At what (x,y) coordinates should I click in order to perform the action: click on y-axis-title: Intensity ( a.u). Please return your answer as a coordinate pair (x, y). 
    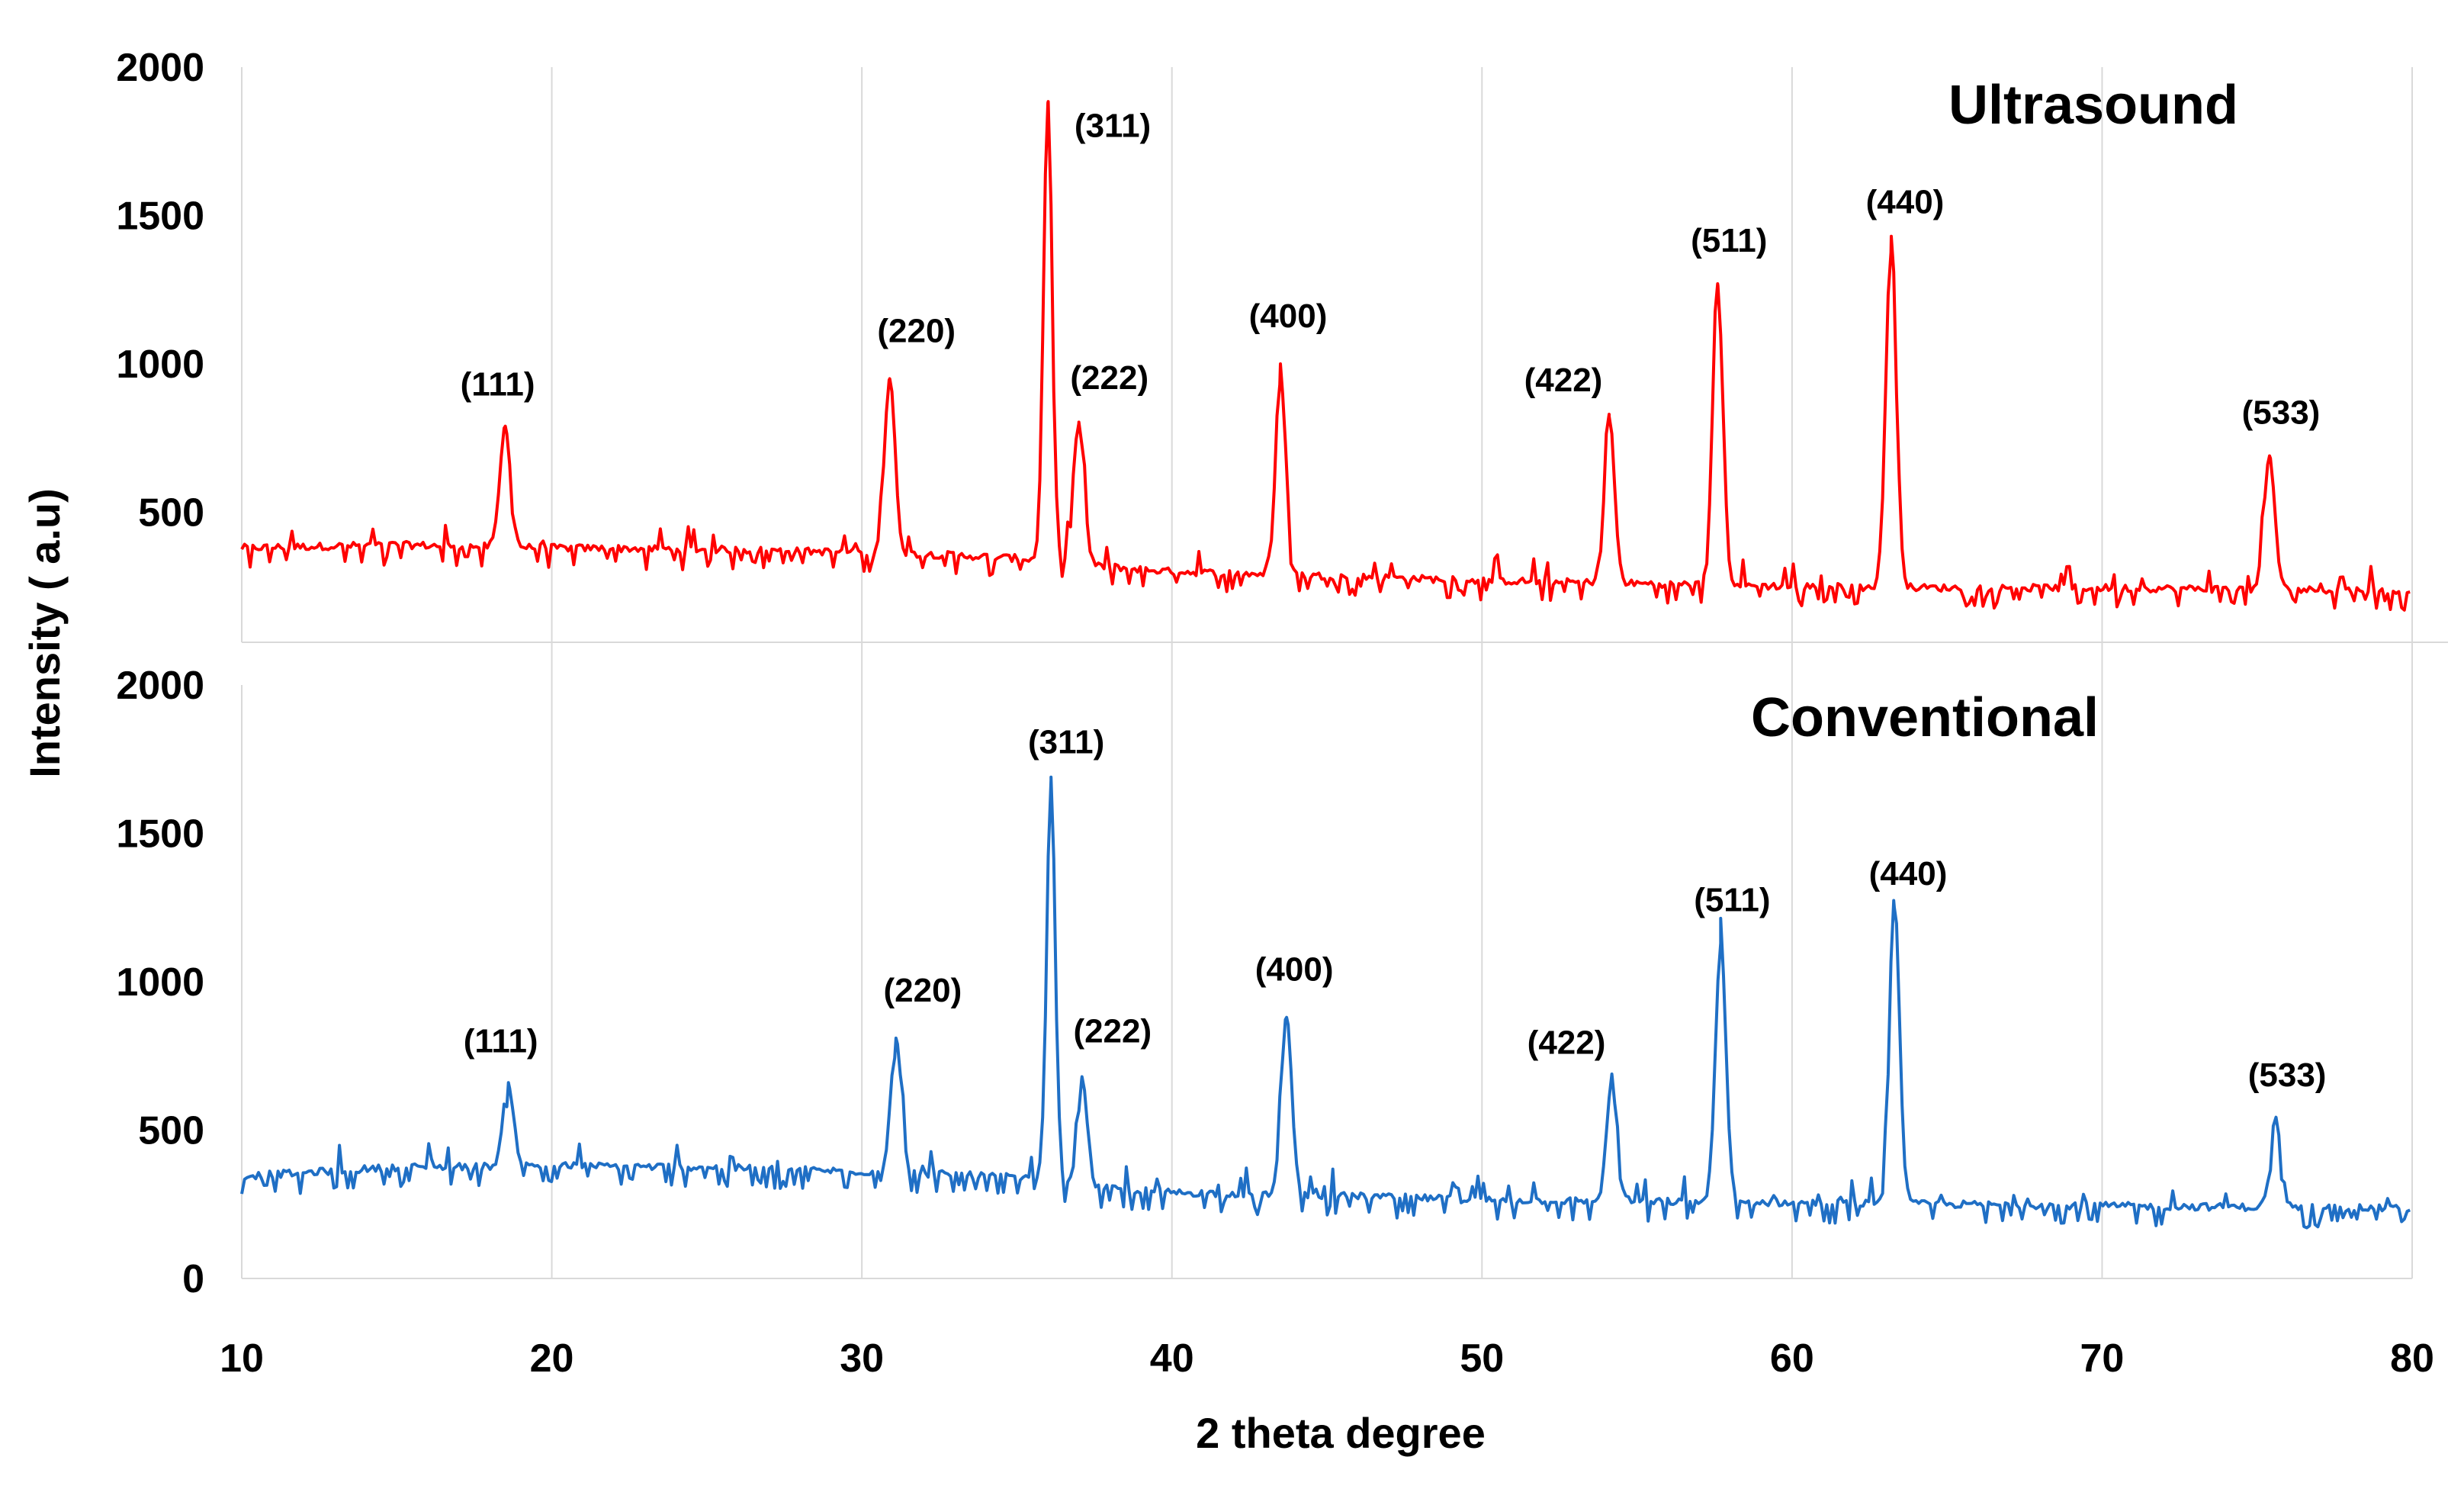
    Looking at the image, I should click on (45, 633).